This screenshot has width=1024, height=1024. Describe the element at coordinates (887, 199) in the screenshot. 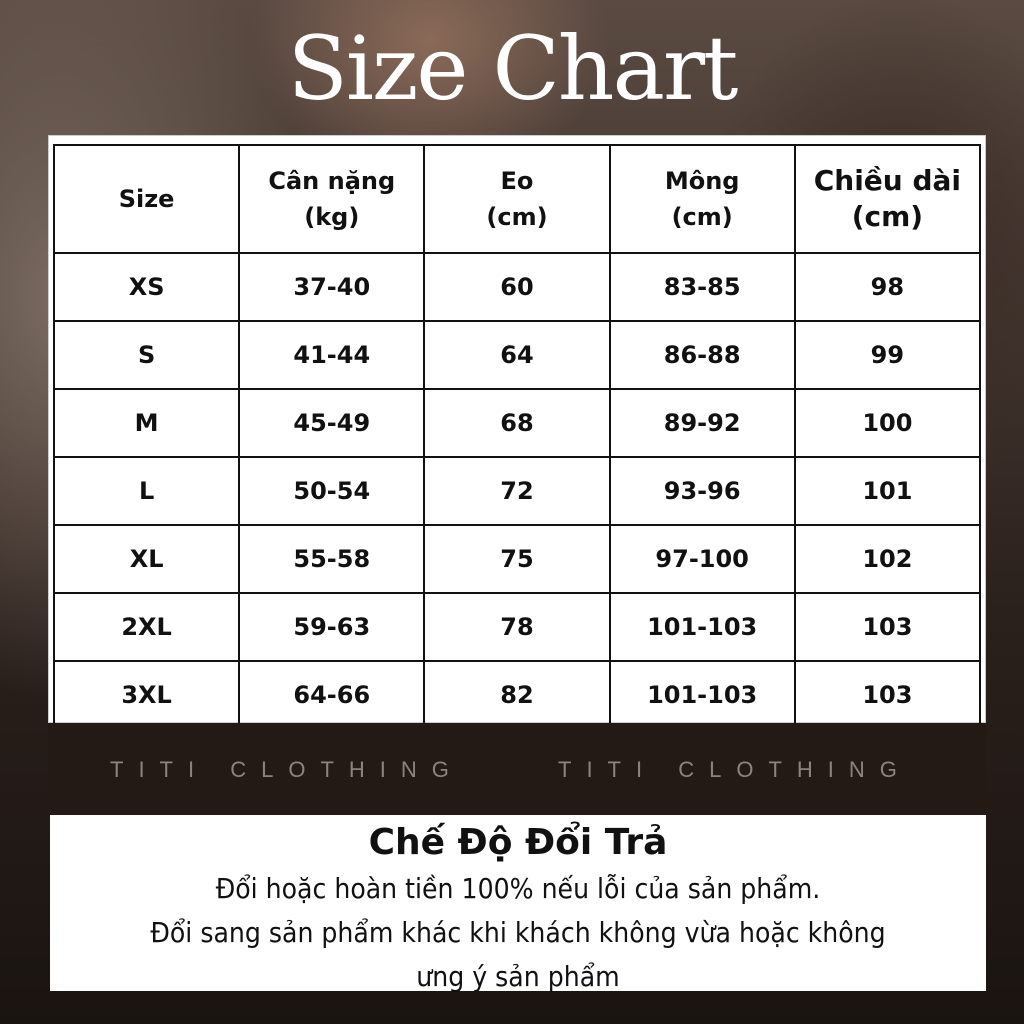

I see `column-header: Chiều dài (cm)` at that location.